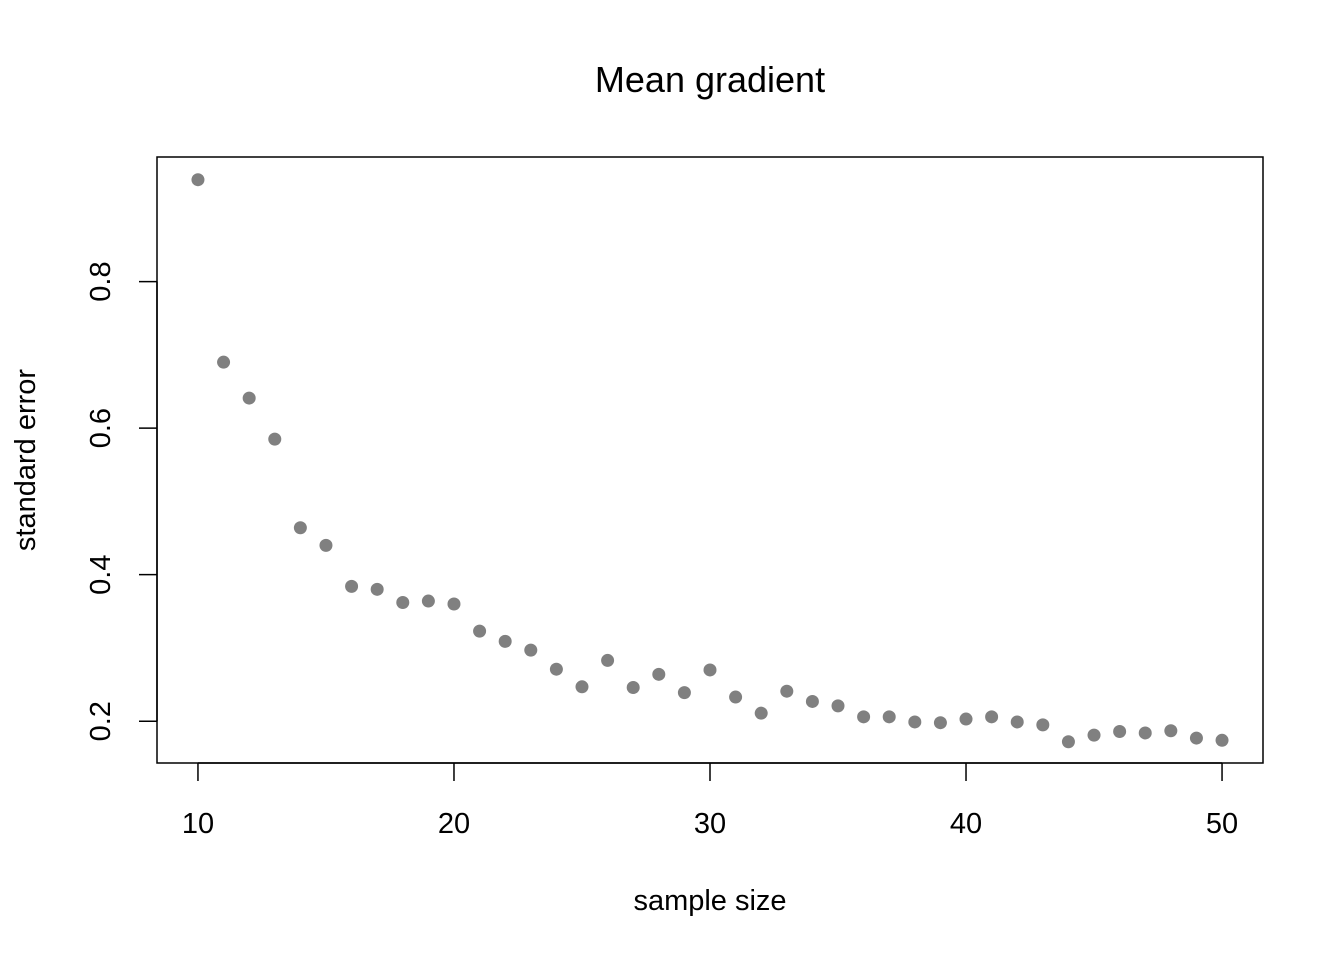 This screenshot has height=960, width=1344. I want to click on x-tick-label: 20, so click(454, 824).